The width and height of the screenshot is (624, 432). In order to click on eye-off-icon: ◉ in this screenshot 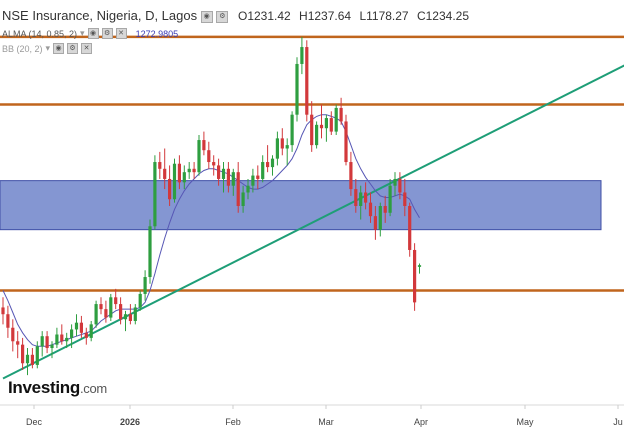, I will do `click(59, 48)`.